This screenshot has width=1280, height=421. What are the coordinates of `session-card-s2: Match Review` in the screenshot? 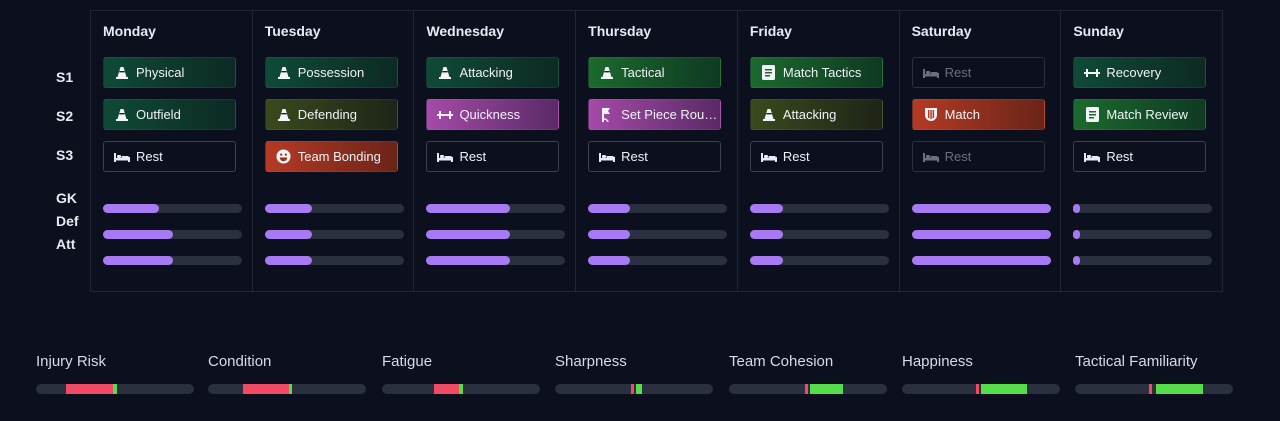 It's located at (1140, 114).